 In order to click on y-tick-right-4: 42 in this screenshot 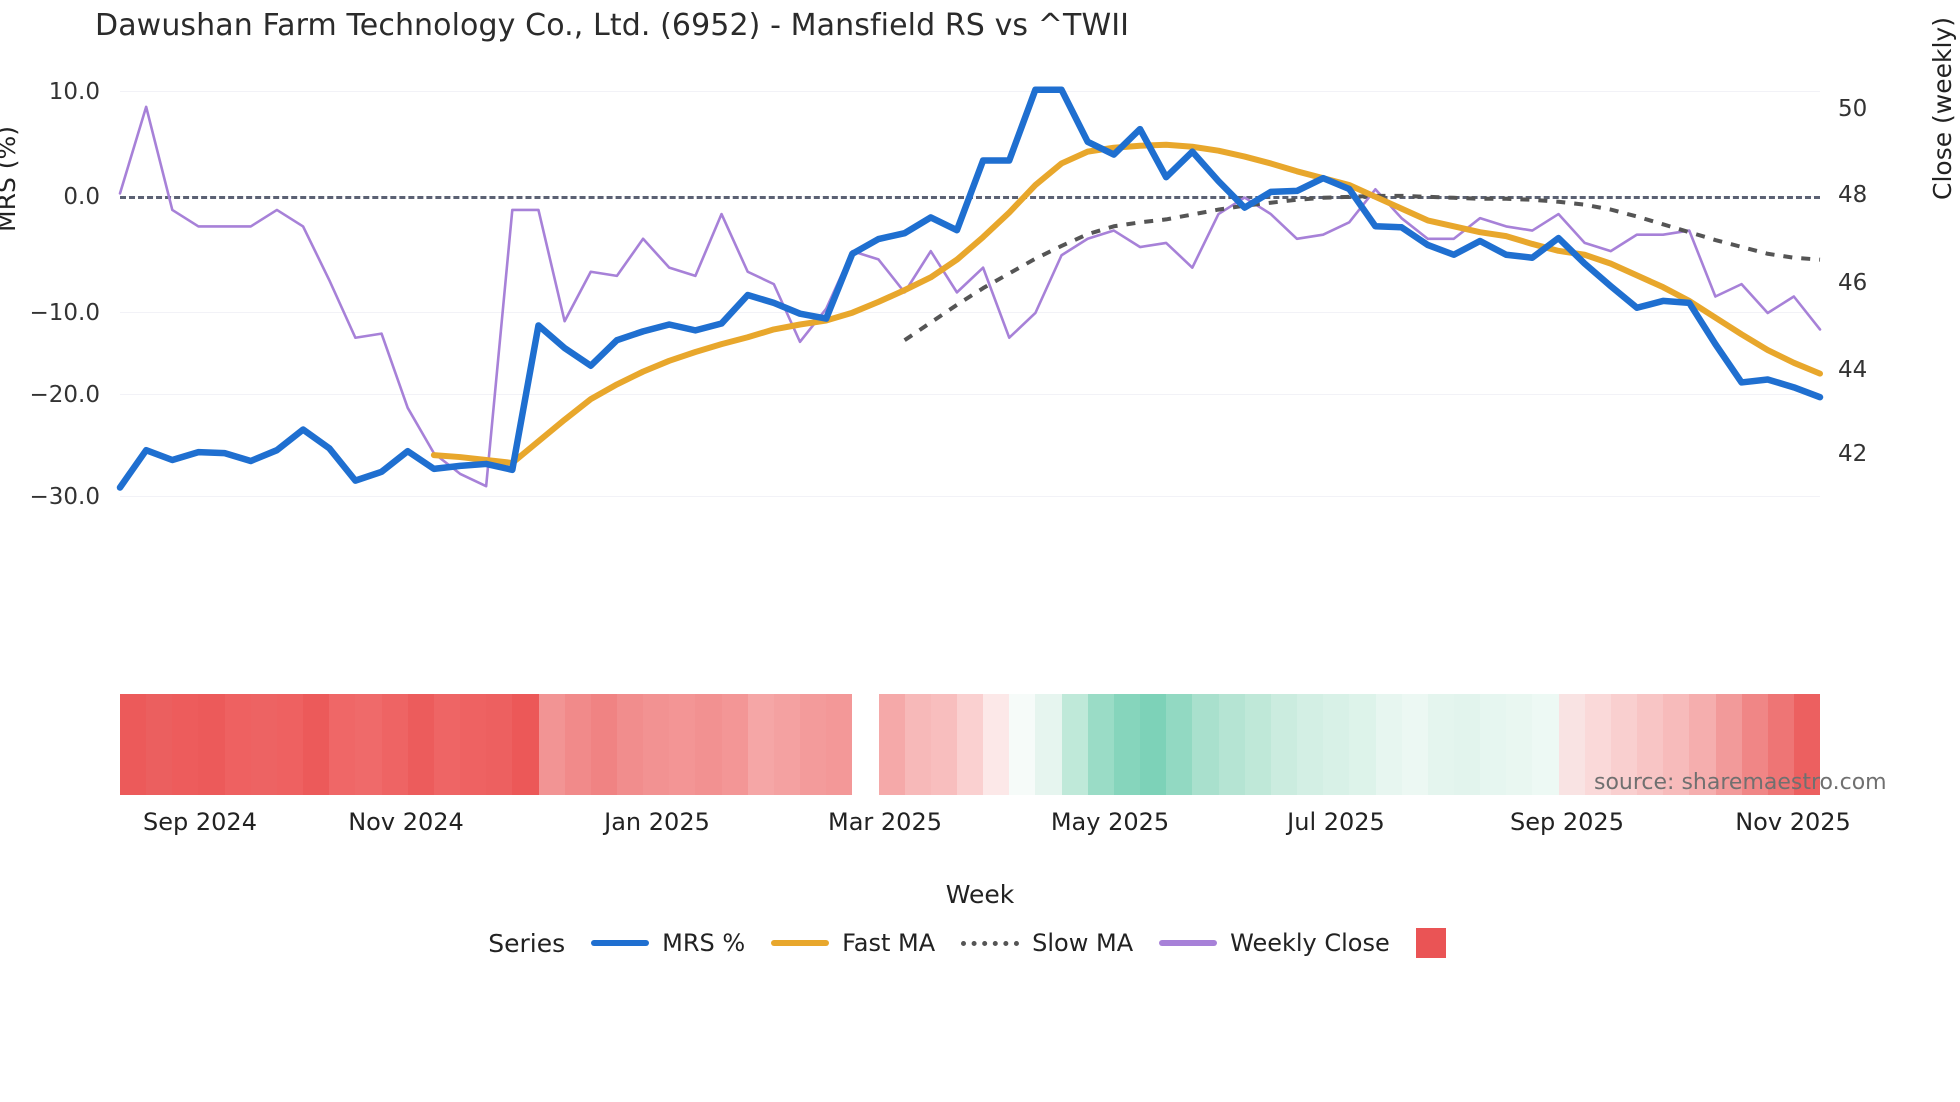, I will do `click(1853, 454)`.